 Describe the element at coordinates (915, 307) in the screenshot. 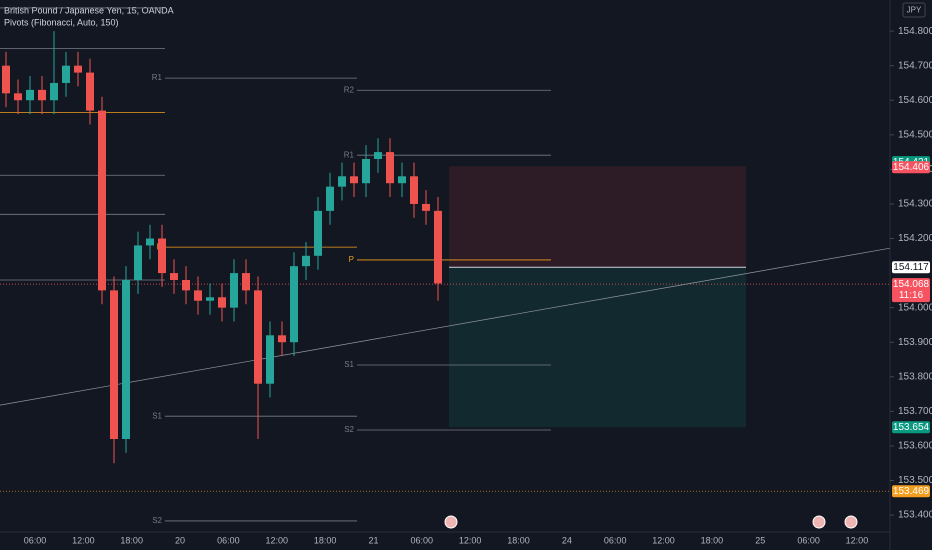

I see `y-tick-label: 154.000` at that location.